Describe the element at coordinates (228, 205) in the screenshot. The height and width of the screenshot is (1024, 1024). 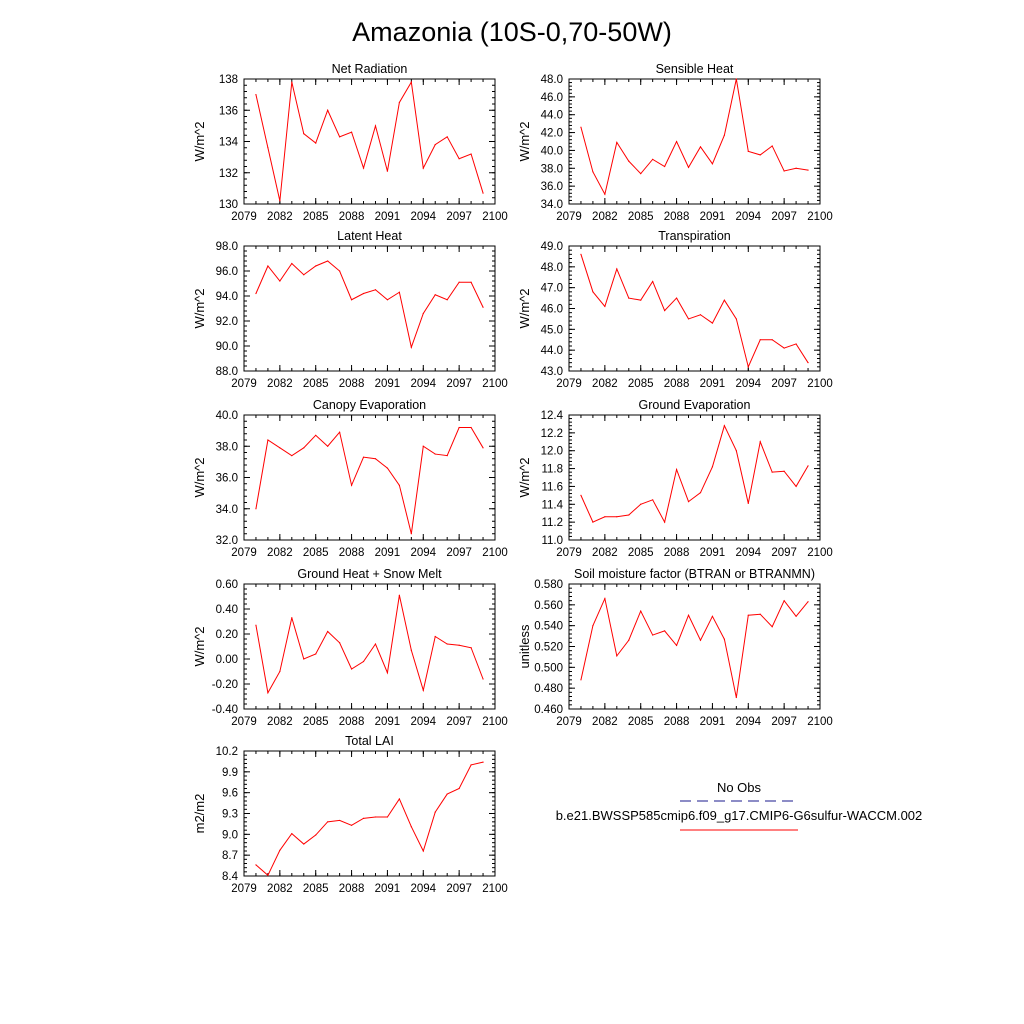
I see `y-tick-label: 130` at that location.